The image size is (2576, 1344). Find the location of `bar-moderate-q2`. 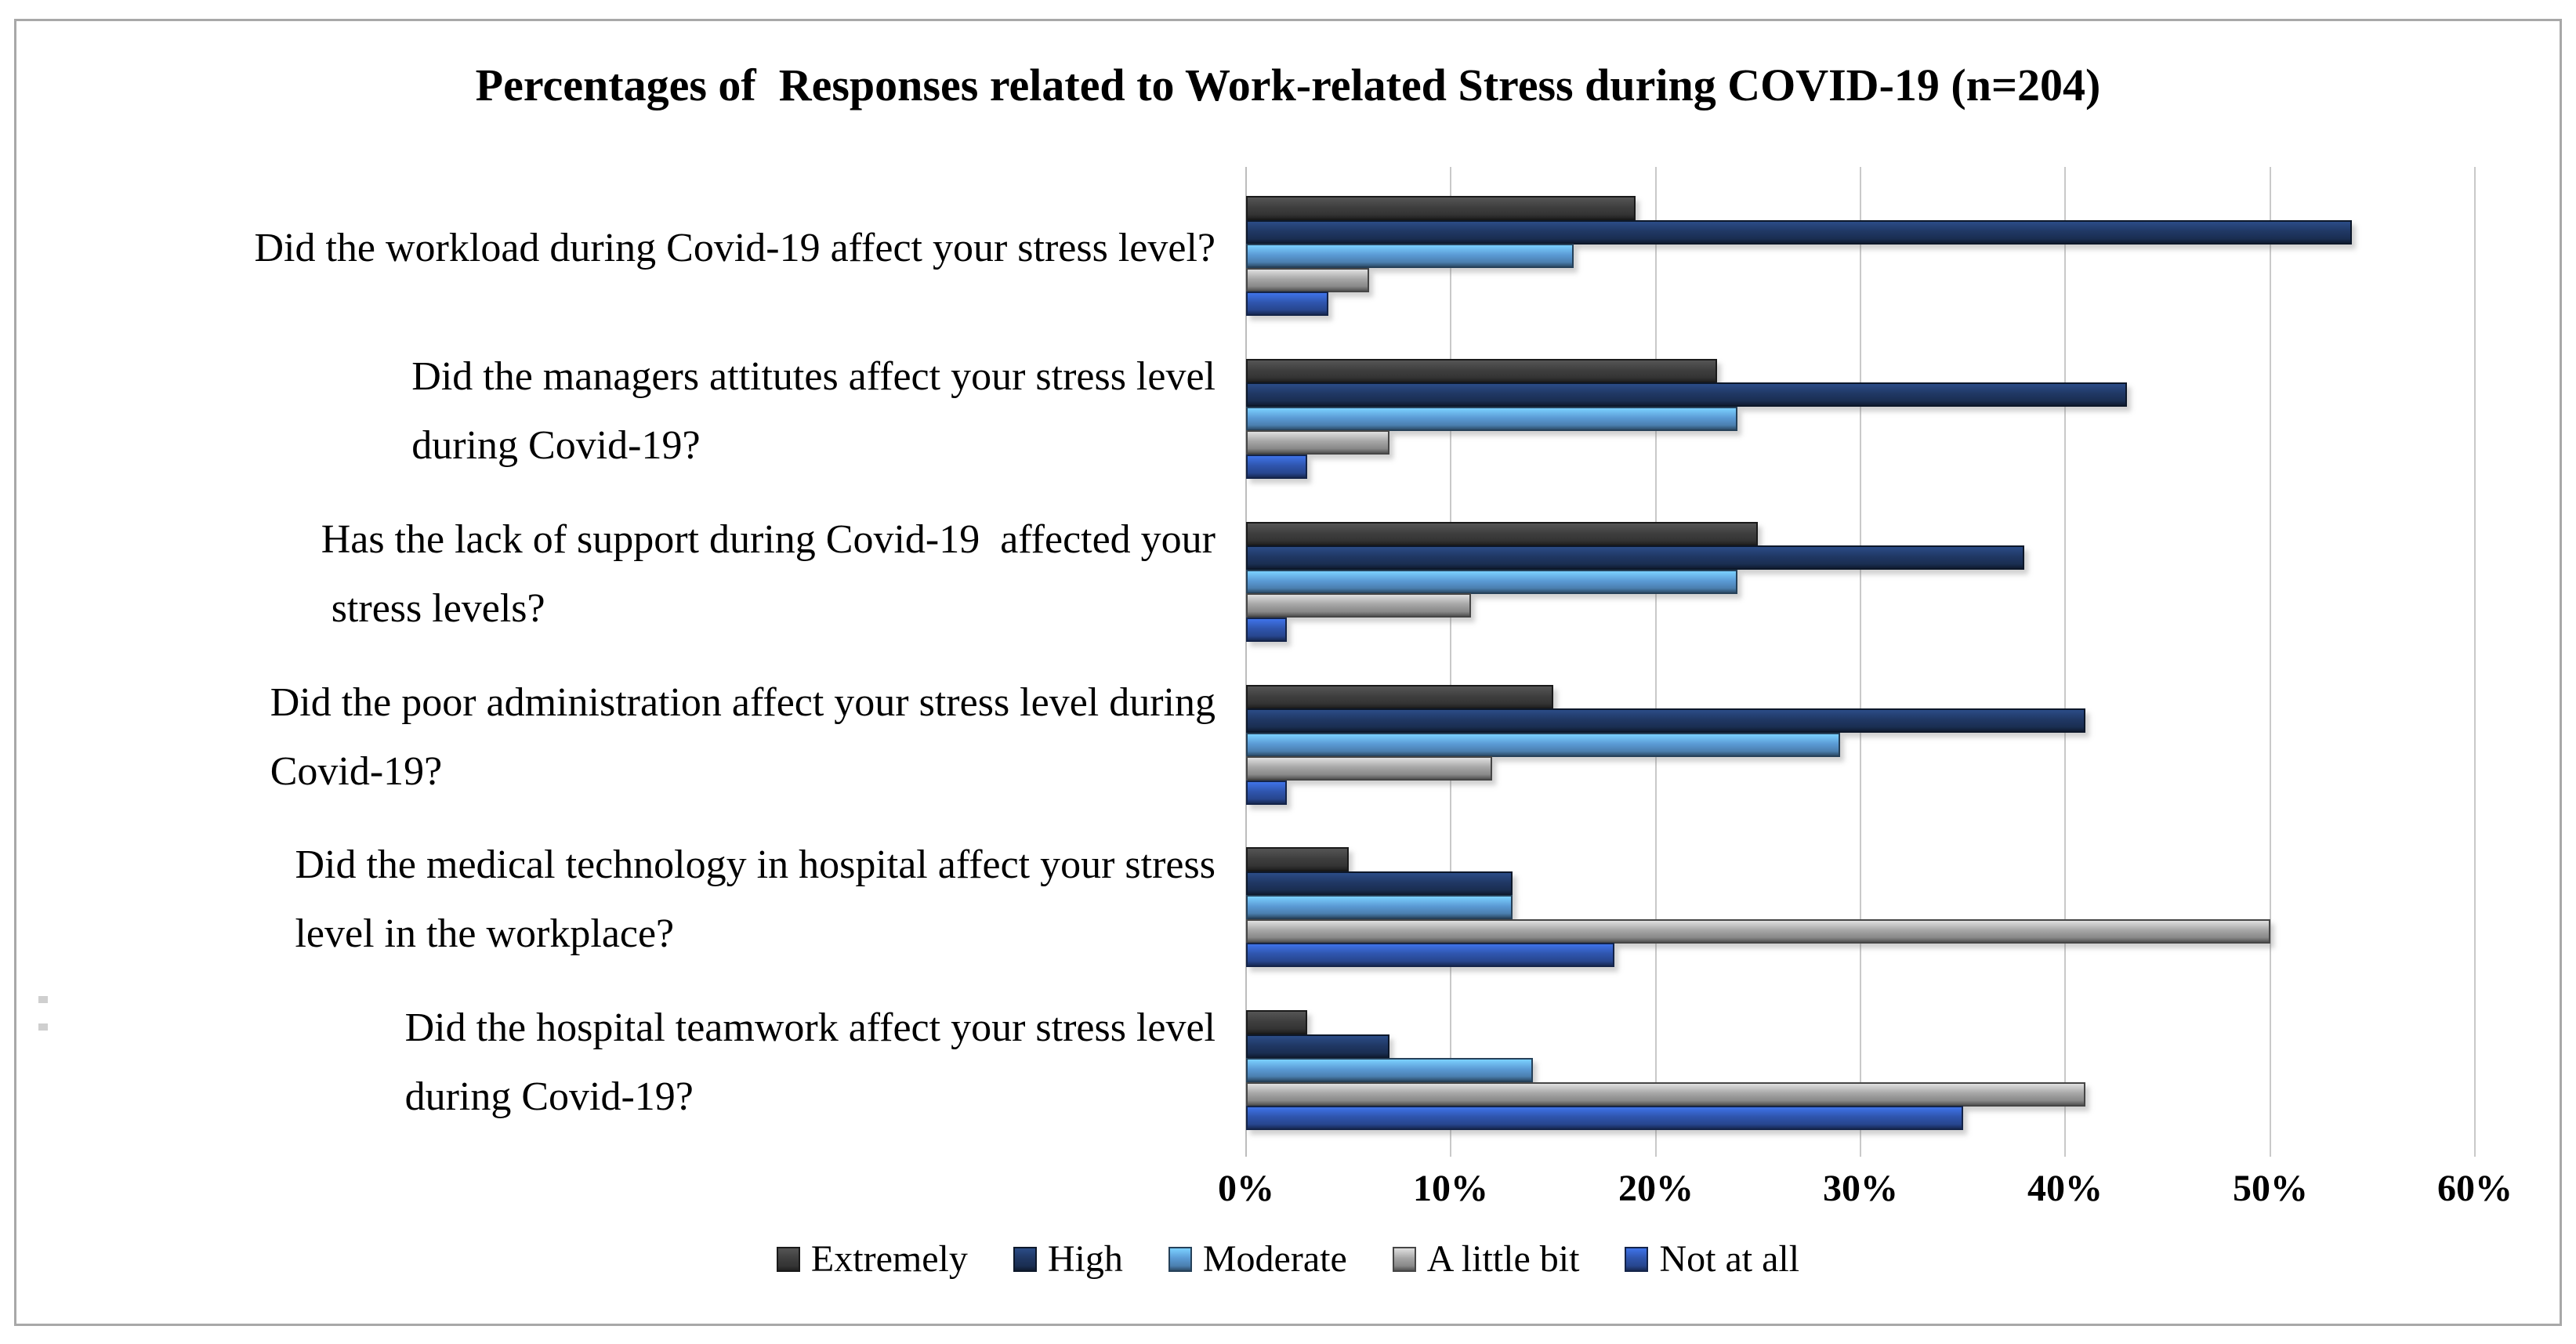

bar-moderate-q2 is located at coordinates (1491, 419).